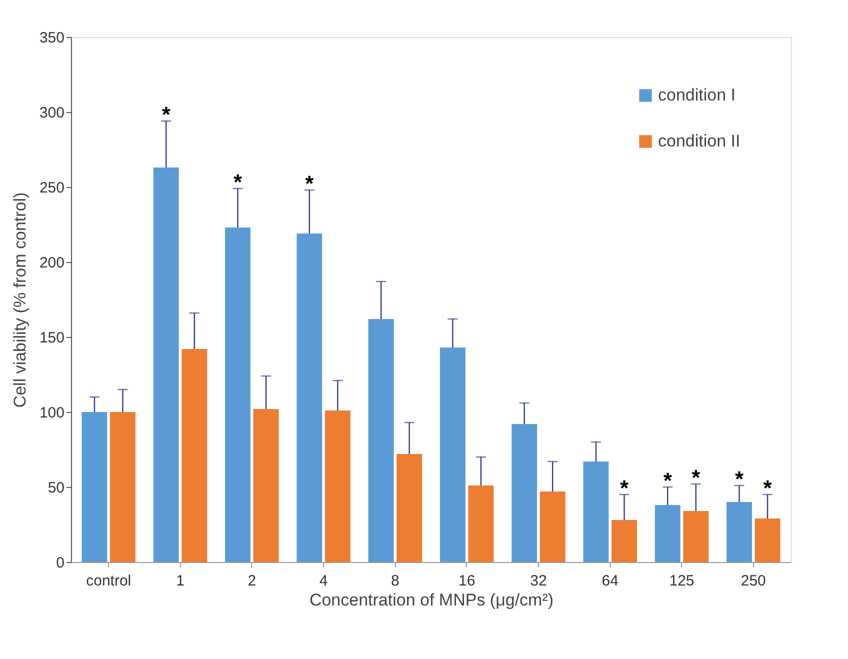  I want to click on x-tick-label: 16, so click(467, 581).